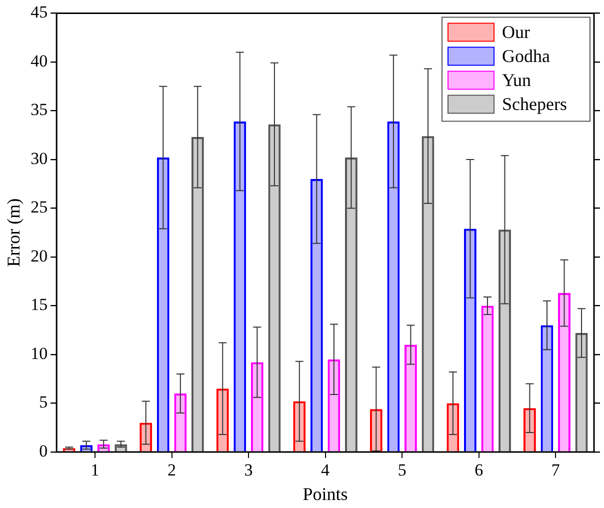  What do you see at coordinates (479, 470) in the screenshot?
I see `x-tick-label: 6` at bounding box center [479, 470].